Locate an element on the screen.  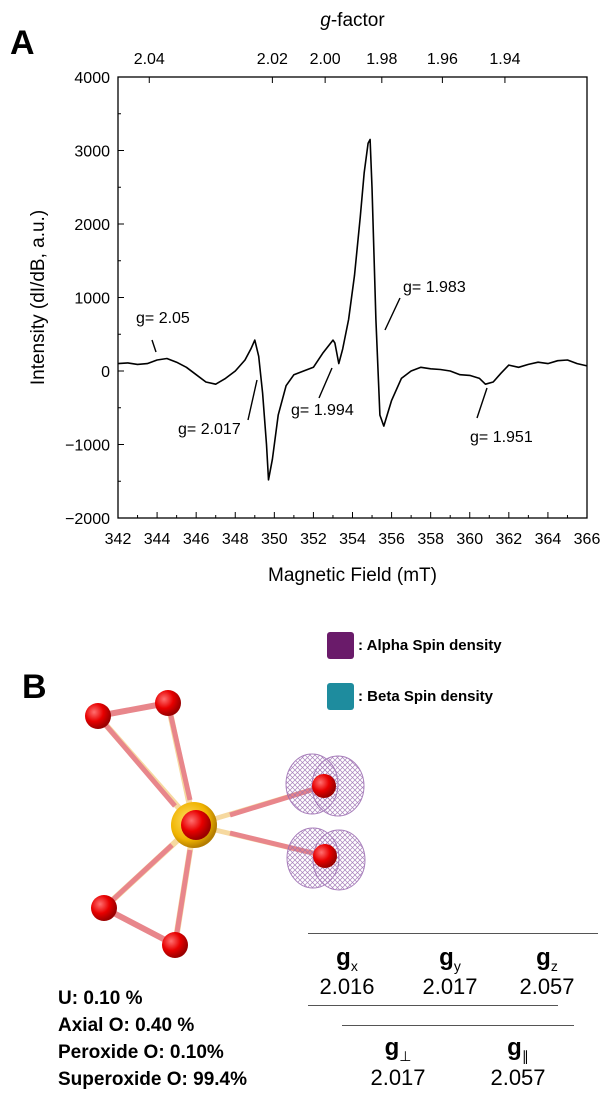
top-tick-label: 2.02 is located at coordinates (272, 59).